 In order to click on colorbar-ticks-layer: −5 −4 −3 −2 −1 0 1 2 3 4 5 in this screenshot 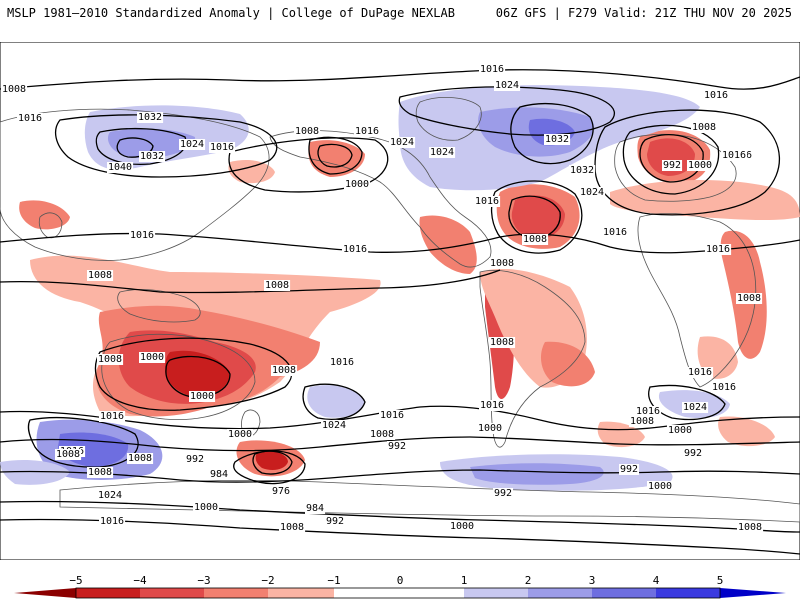, I will do `click(396, 580)`.